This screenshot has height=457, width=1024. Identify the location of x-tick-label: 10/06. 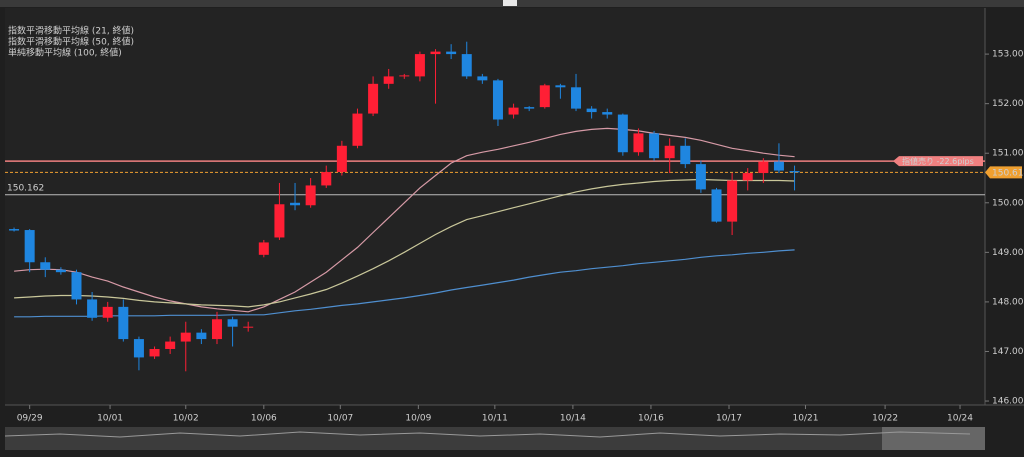
(264, 419).